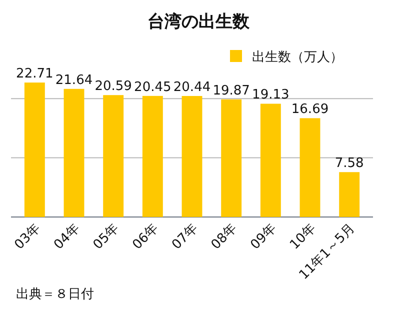  What do you see at coordinates (146, 237) in the screenshot?
I see `x-tick-label: 06年` at bounding box center [146, 237].